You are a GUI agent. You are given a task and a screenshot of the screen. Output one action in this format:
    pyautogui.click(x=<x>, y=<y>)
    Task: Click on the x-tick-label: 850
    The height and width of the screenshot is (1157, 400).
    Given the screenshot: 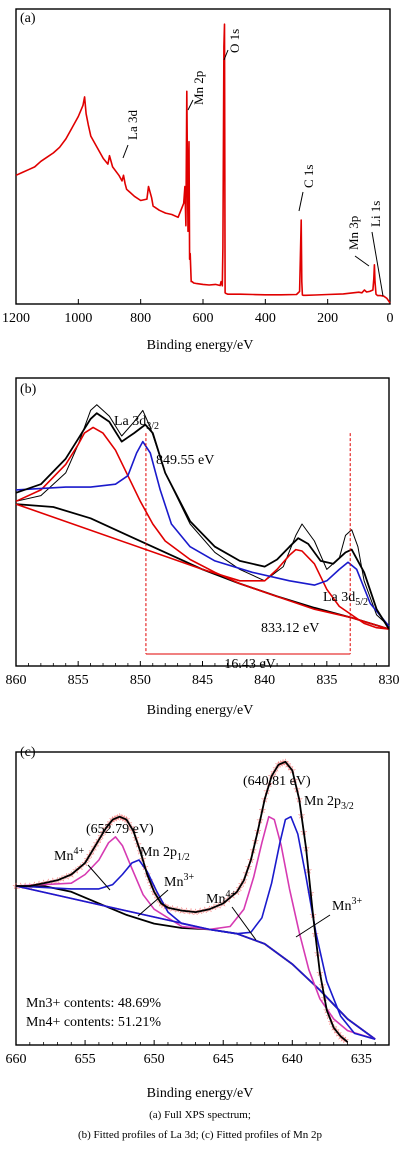 What is the action you would take?
    pyautogui.click(x=140, y=680)
    